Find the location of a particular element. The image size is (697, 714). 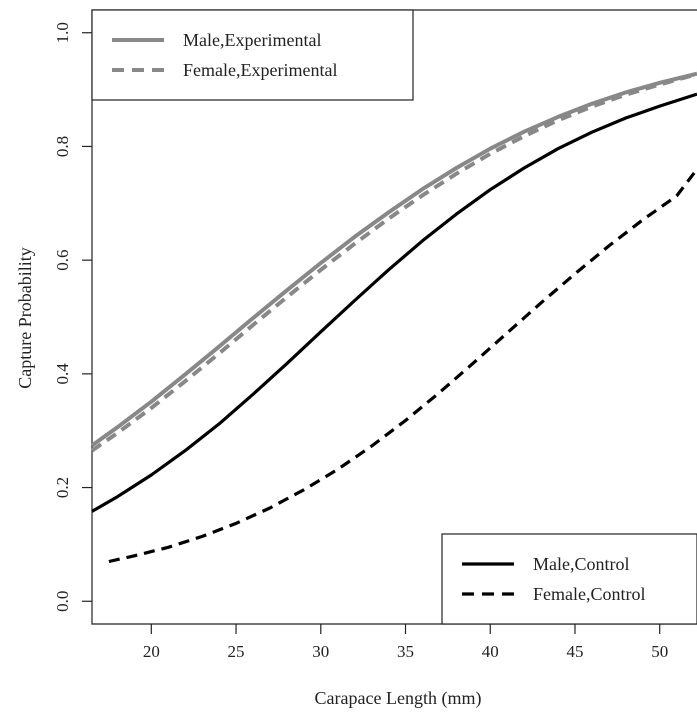

y-tick-label: 0.2 is located at coordinates (62, 487).